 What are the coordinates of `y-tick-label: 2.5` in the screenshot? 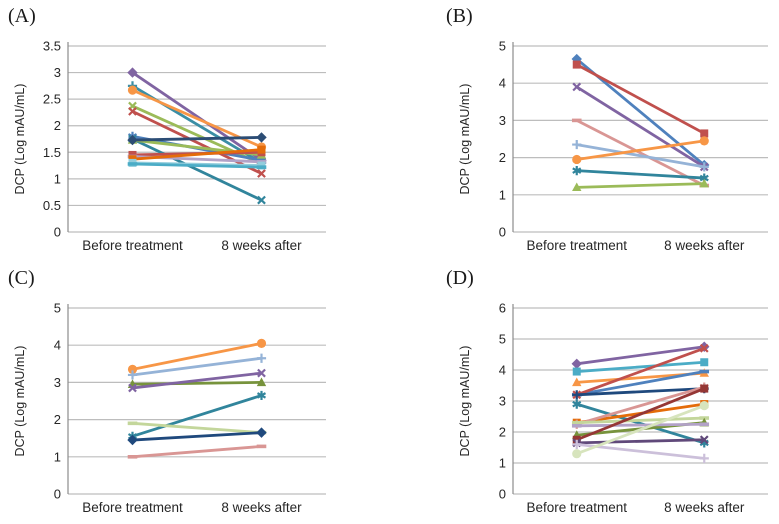 It's located at (52, 99).